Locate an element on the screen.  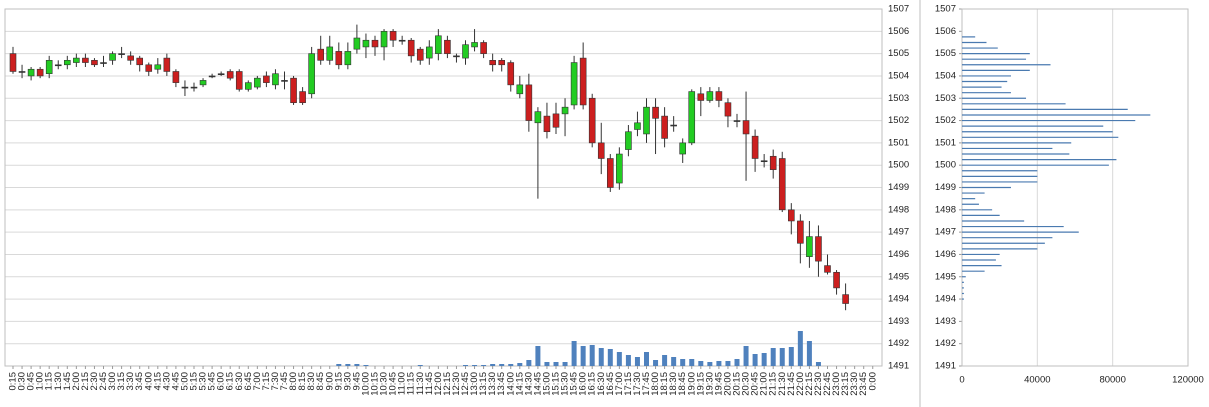
x-tick-label: 9:30 is located at coordinates (347, 381).